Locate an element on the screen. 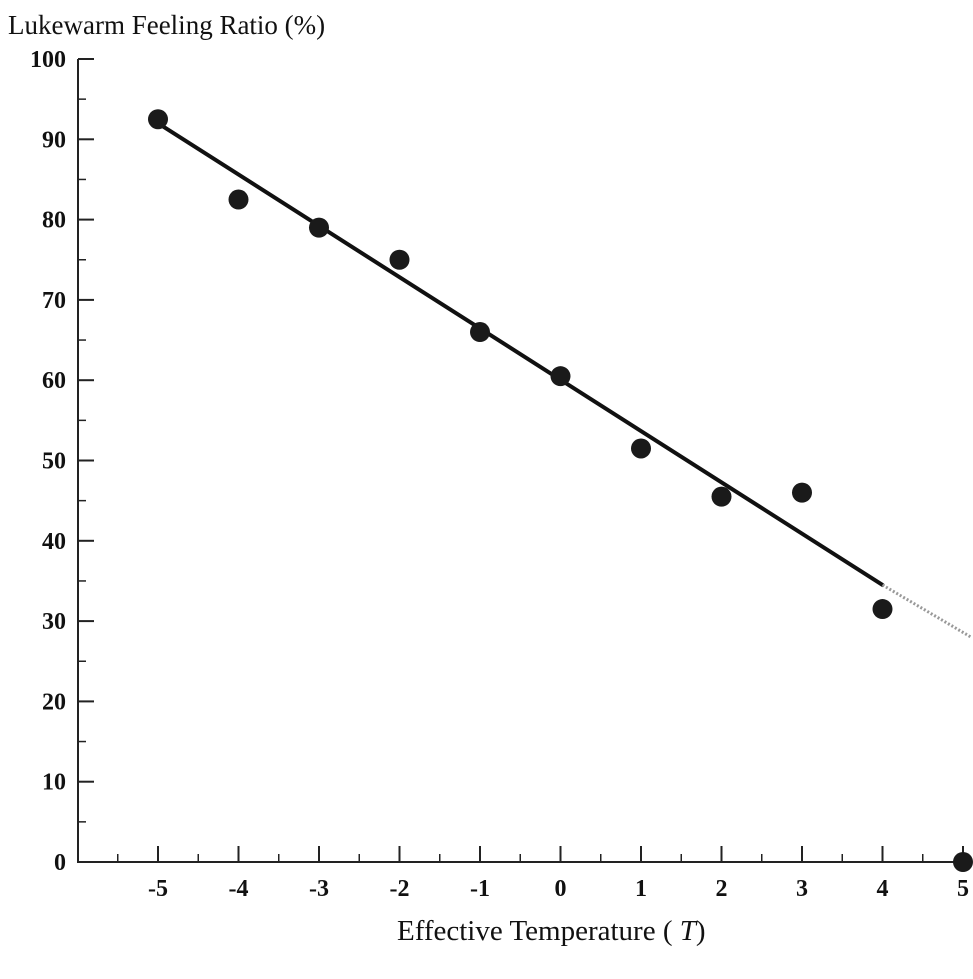 This screenshot has width=973, height=979. x-tick-label: -3 is located at coordinates (319, 889).